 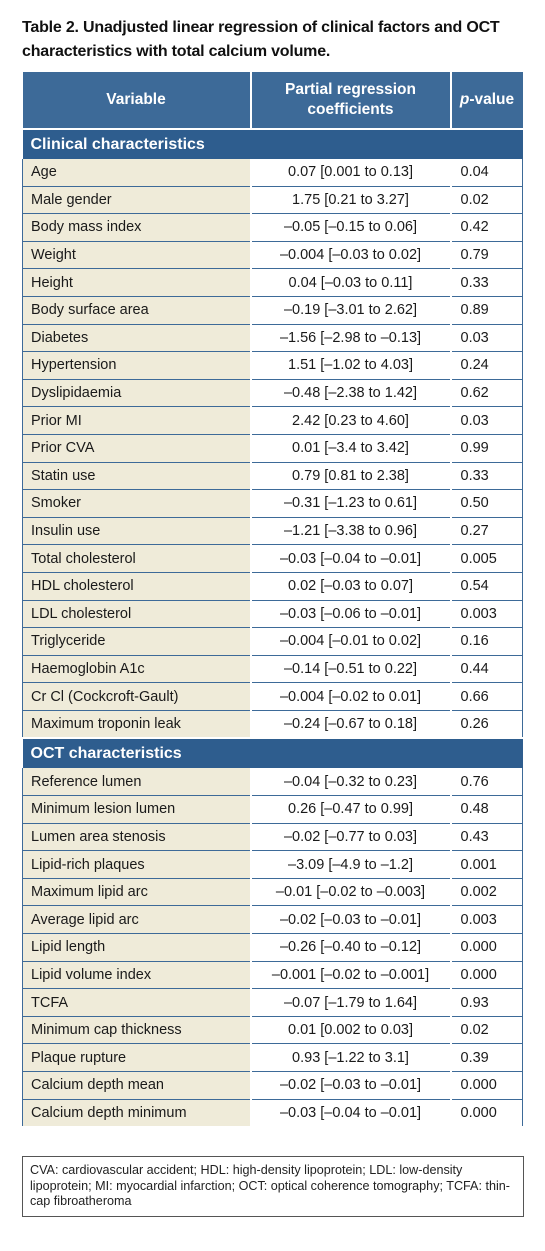 What do you see at coordinates (137, 475) in the screenshot?
I see `cell-variable: Statin use` at bounding box center [137, 475].